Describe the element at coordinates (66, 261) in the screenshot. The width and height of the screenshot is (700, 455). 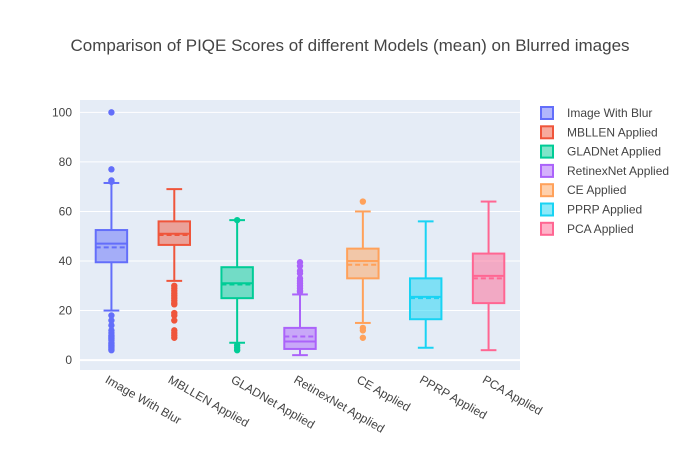
I see `y-tick-label: 40` at that location.